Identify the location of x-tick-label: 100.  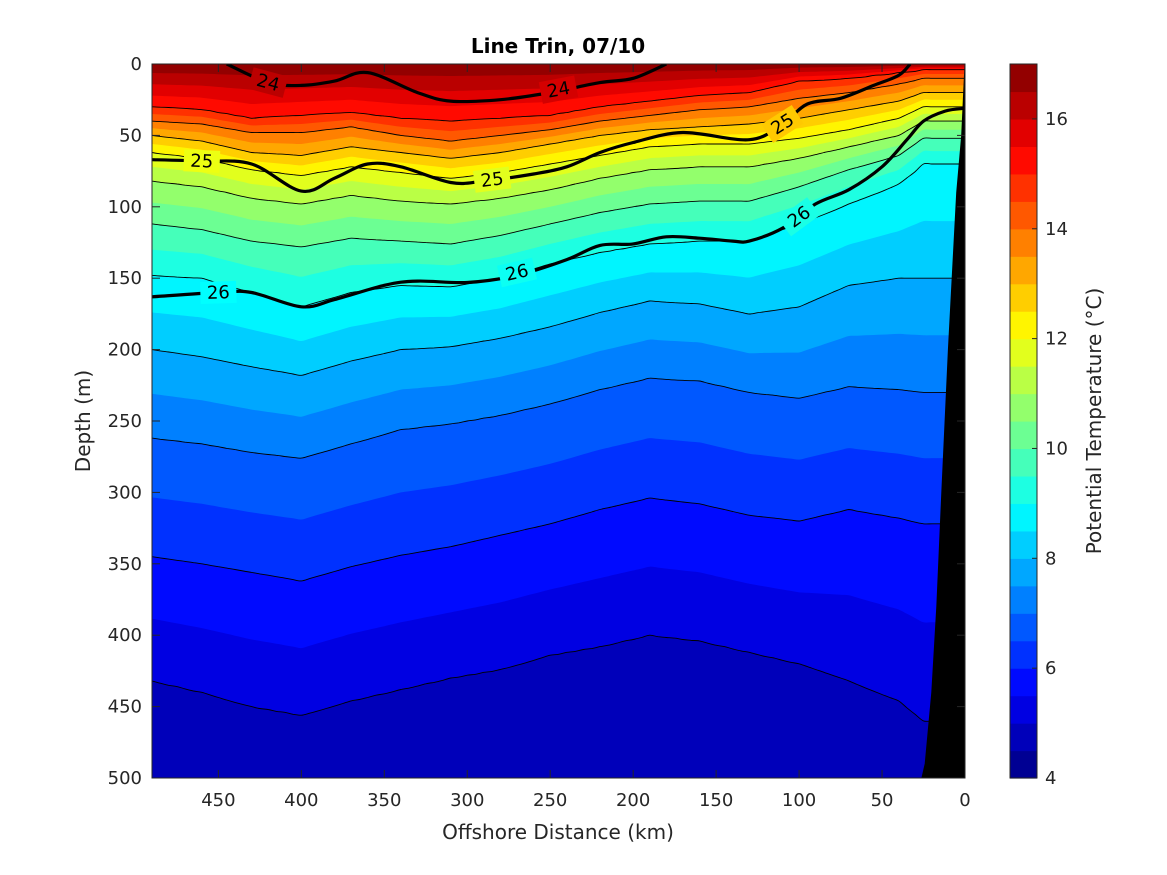
(799, 800).